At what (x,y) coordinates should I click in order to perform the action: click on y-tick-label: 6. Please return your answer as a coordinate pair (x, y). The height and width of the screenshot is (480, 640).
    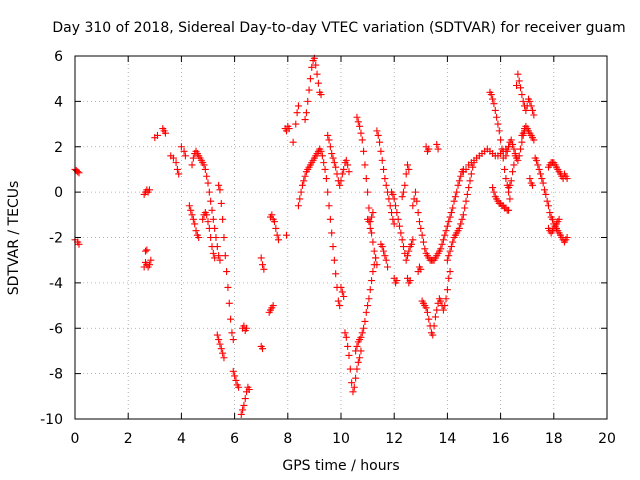
    Looking at the image, I should click on (58, 57).